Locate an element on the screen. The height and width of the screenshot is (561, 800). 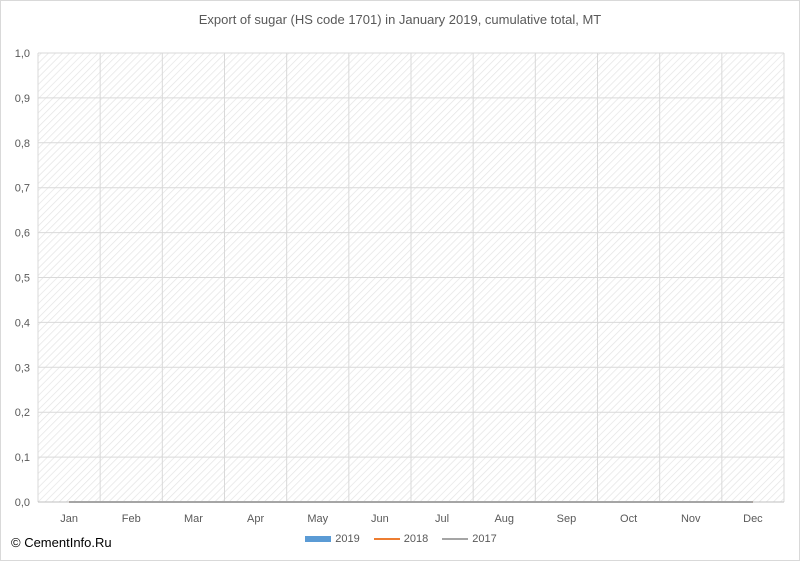
x-tick-label: Mar is located at coordinates (193, 519).